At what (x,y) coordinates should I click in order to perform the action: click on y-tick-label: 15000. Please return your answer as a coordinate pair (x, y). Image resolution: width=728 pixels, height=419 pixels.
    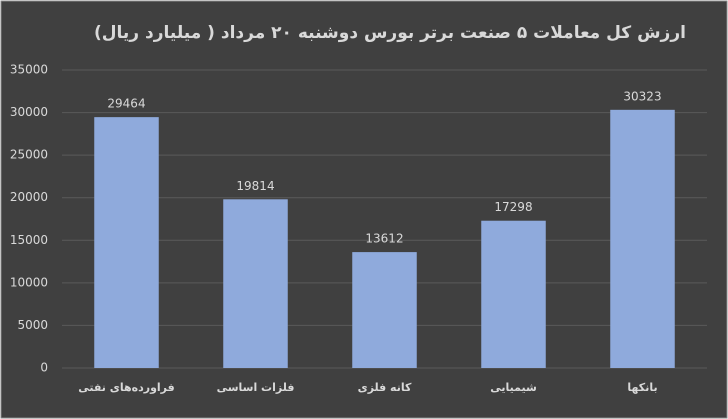
    Looking at the image, I should click on (29, 240).